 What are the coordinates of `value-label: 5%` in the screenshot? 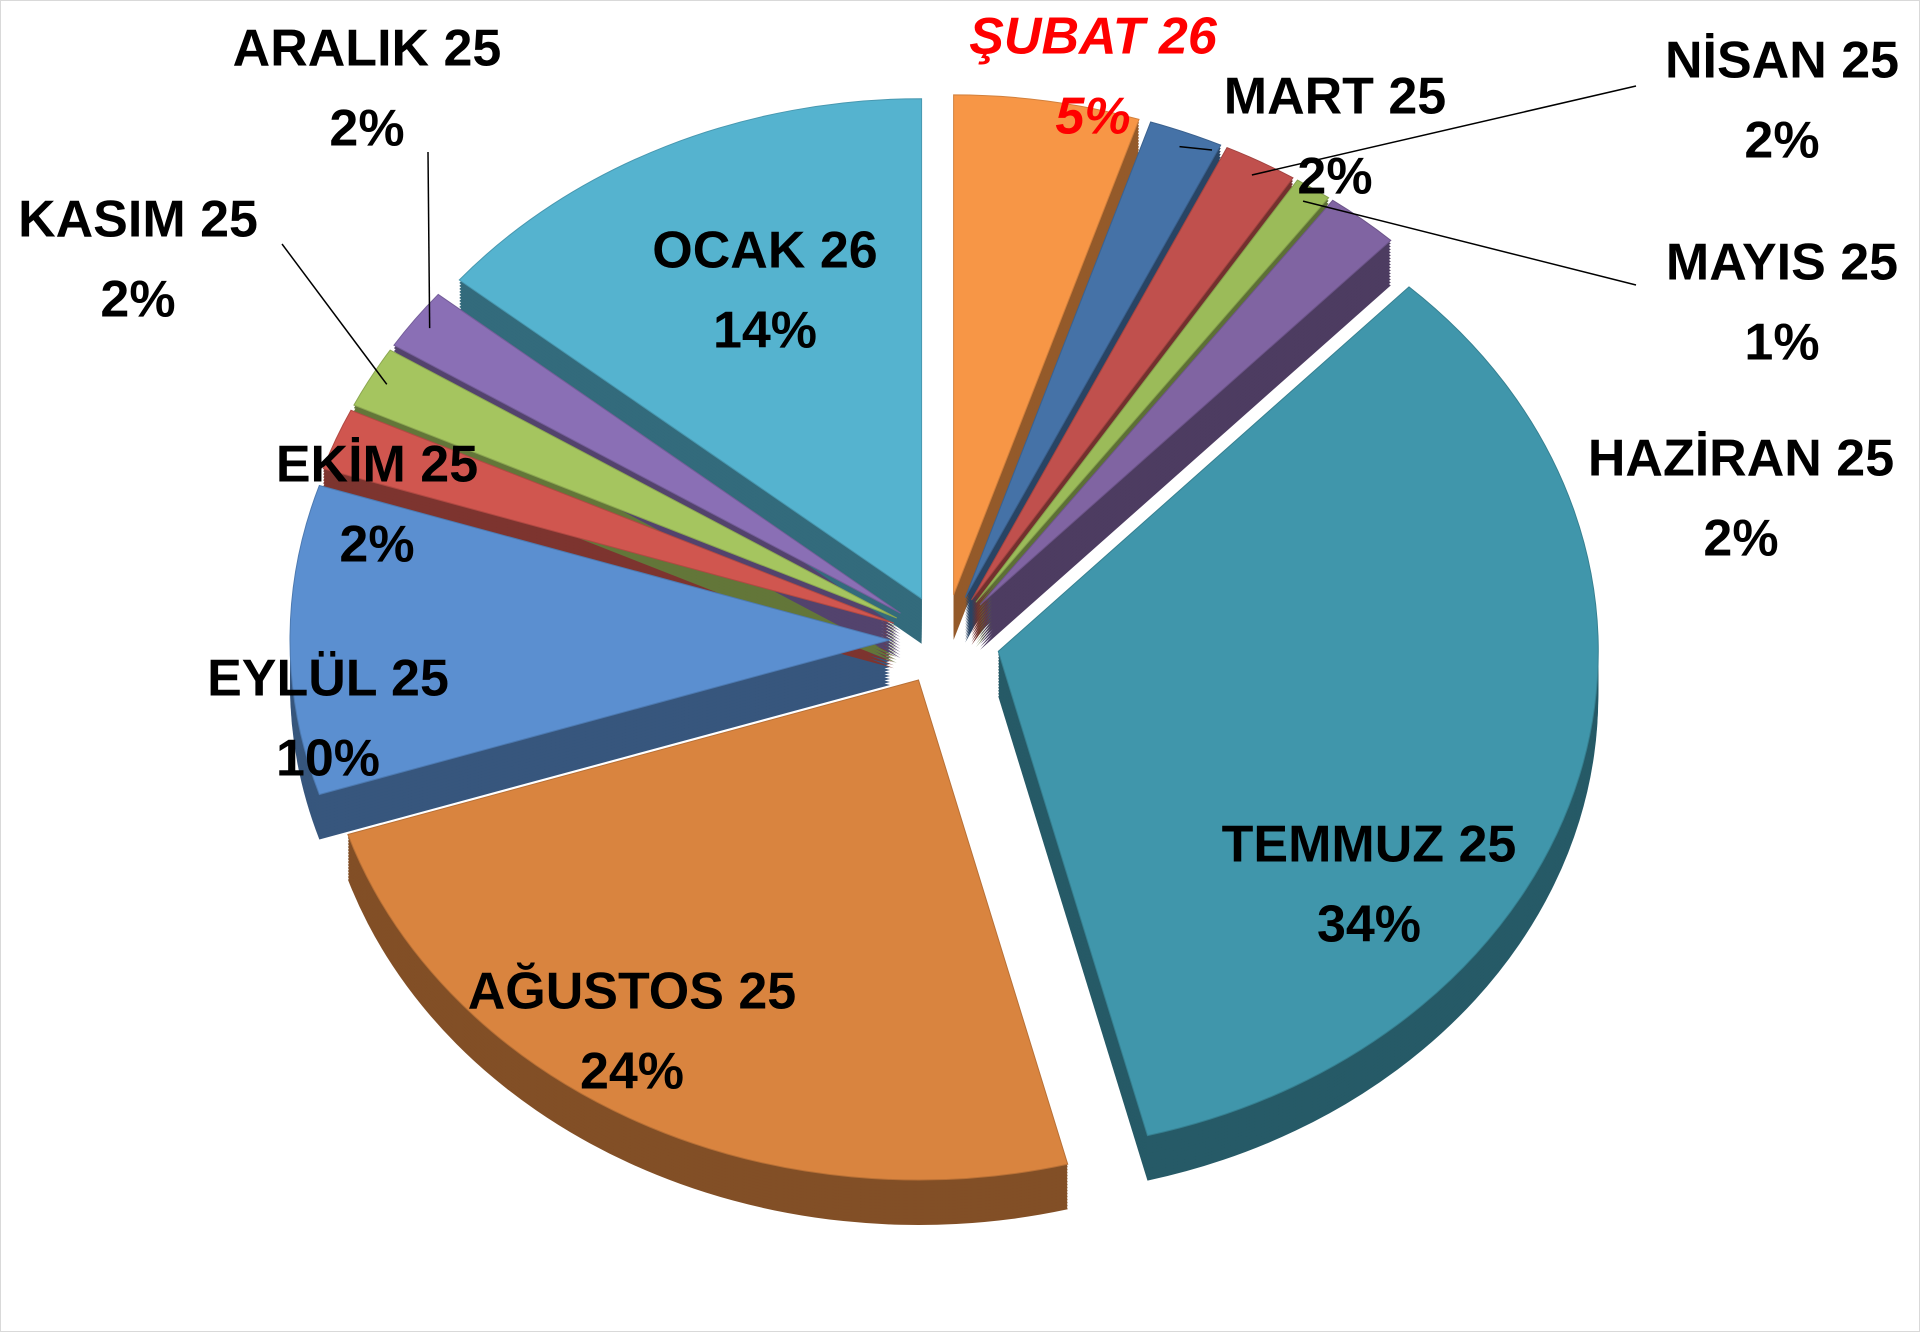 It's located at (1092, 117).